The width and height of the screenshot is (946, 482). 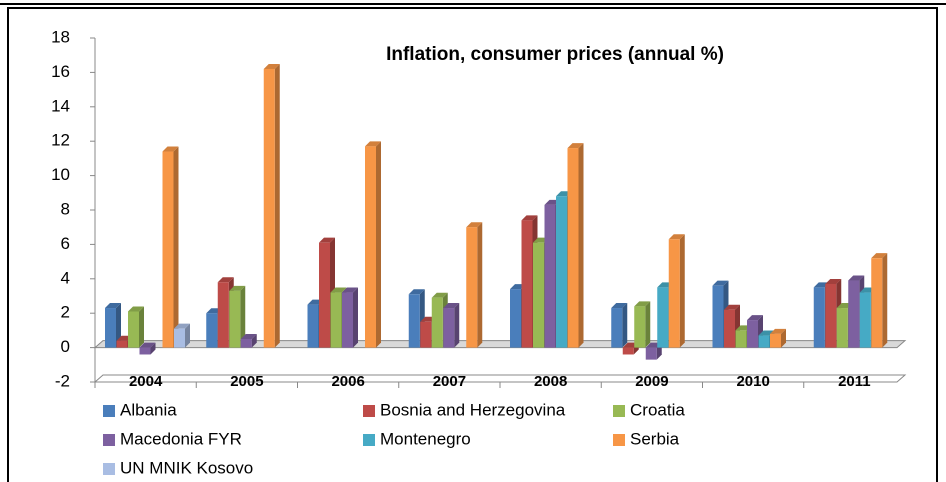 What do you see at coordinates (62, 380) in the screenshot?
I see `y-tick-label: -2` at bounding box center [62, 380].